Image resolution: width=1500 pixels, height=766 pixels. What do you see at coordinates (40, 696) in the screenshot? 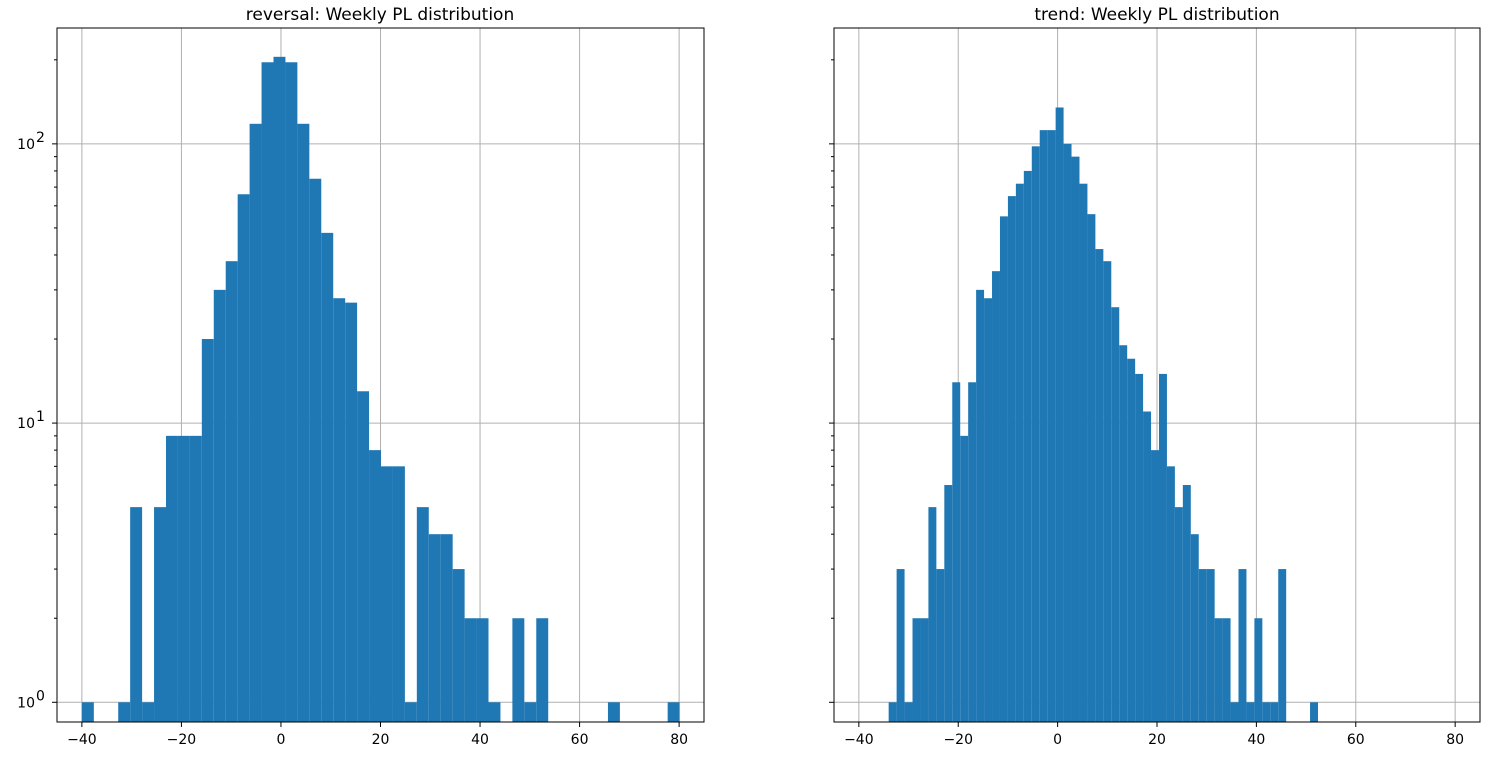
I see `reversal-y-tick-exponent: 0` at bounding box center [40, 696].